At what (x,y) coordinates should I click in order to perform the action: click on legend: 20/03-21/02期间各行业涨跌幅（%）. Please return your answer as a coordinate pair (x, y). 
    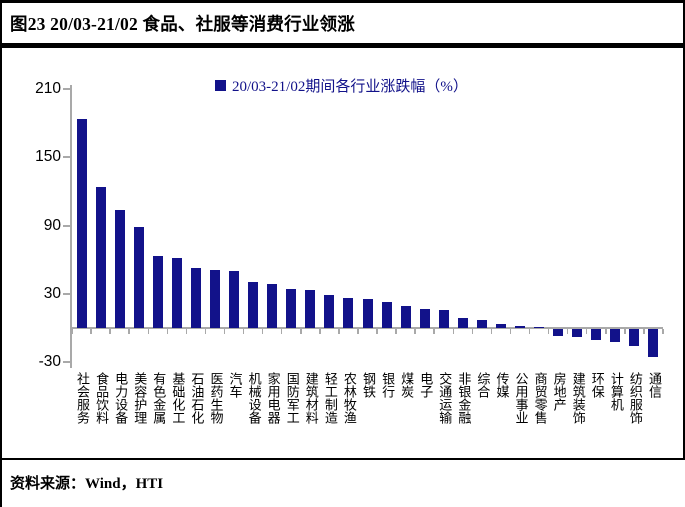
    Looking at the image, I should click on (341, 85).